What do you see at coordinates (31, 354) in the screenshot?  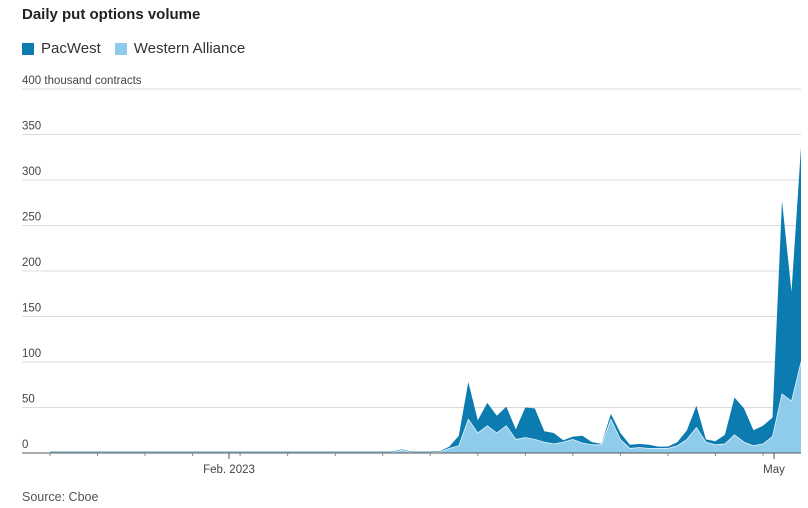 I see `y-tick-label-100: 100` at bounding box center [31, 354].